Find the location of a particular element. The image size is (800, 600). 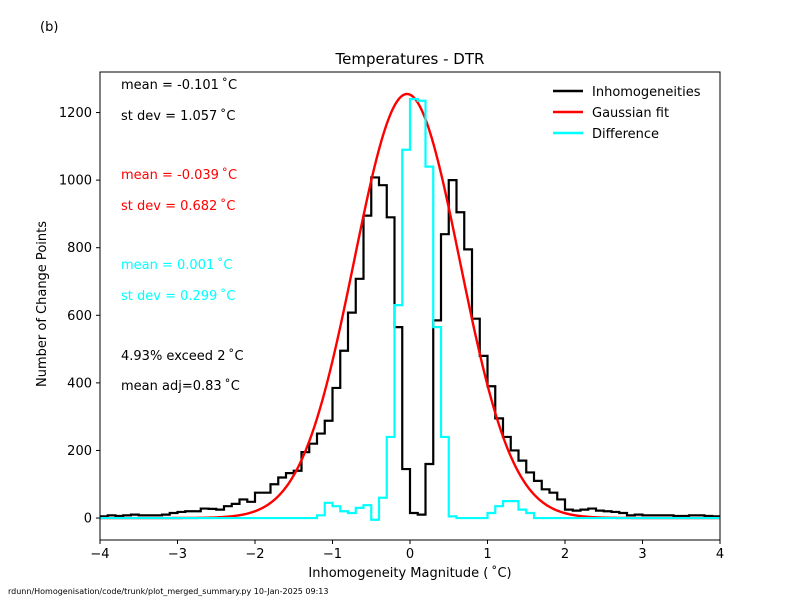

x-tick-label: −3 is located at coordinates (177, 554).